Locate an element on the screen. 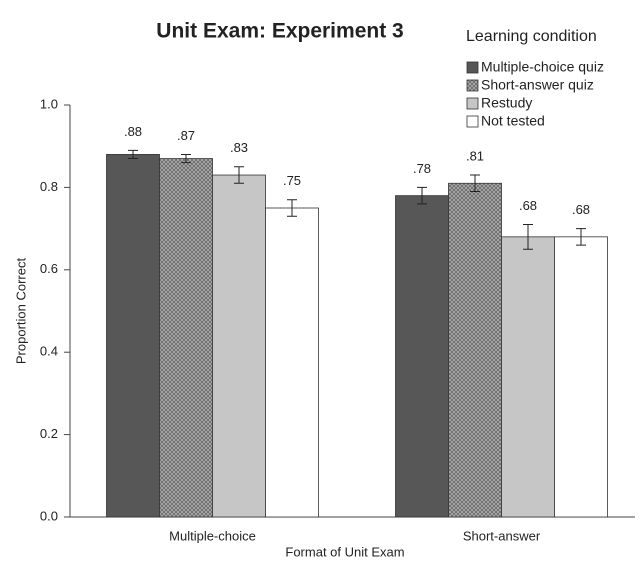 This screenshot has width=640, height=563. data-label: .83 is located at coordinates (239, 147).